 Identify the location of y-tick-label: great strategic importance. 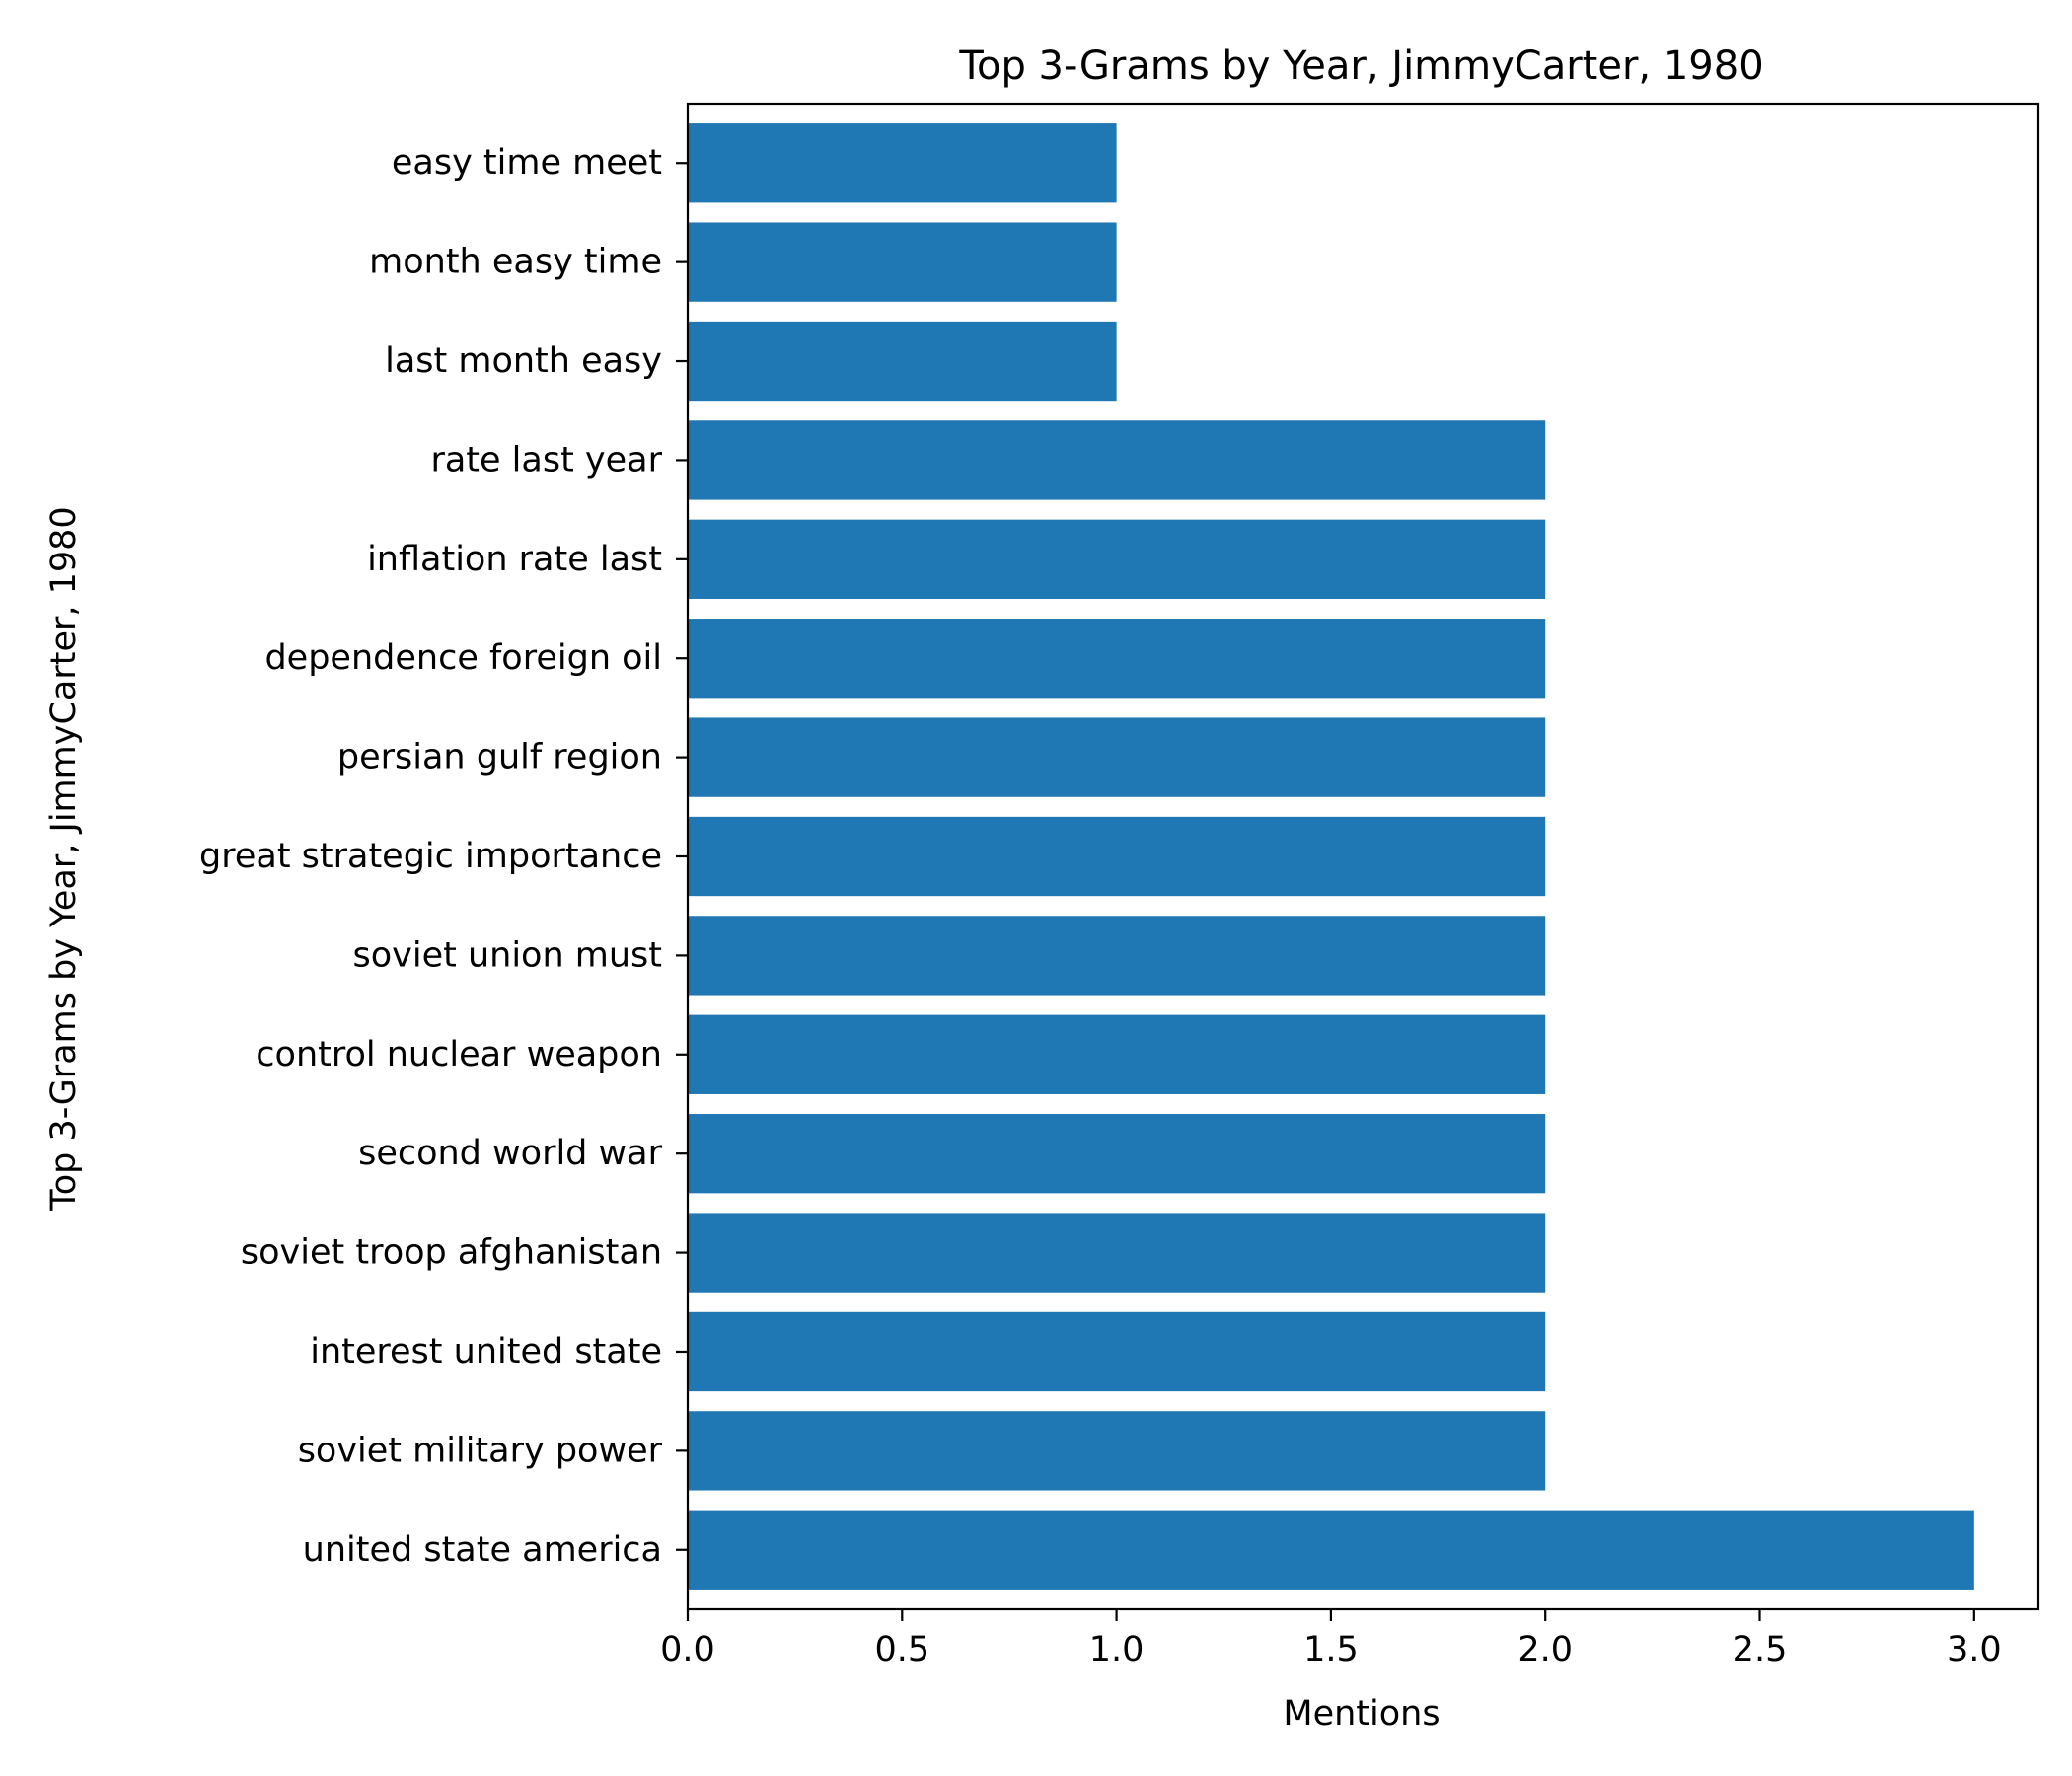
(431, 857).